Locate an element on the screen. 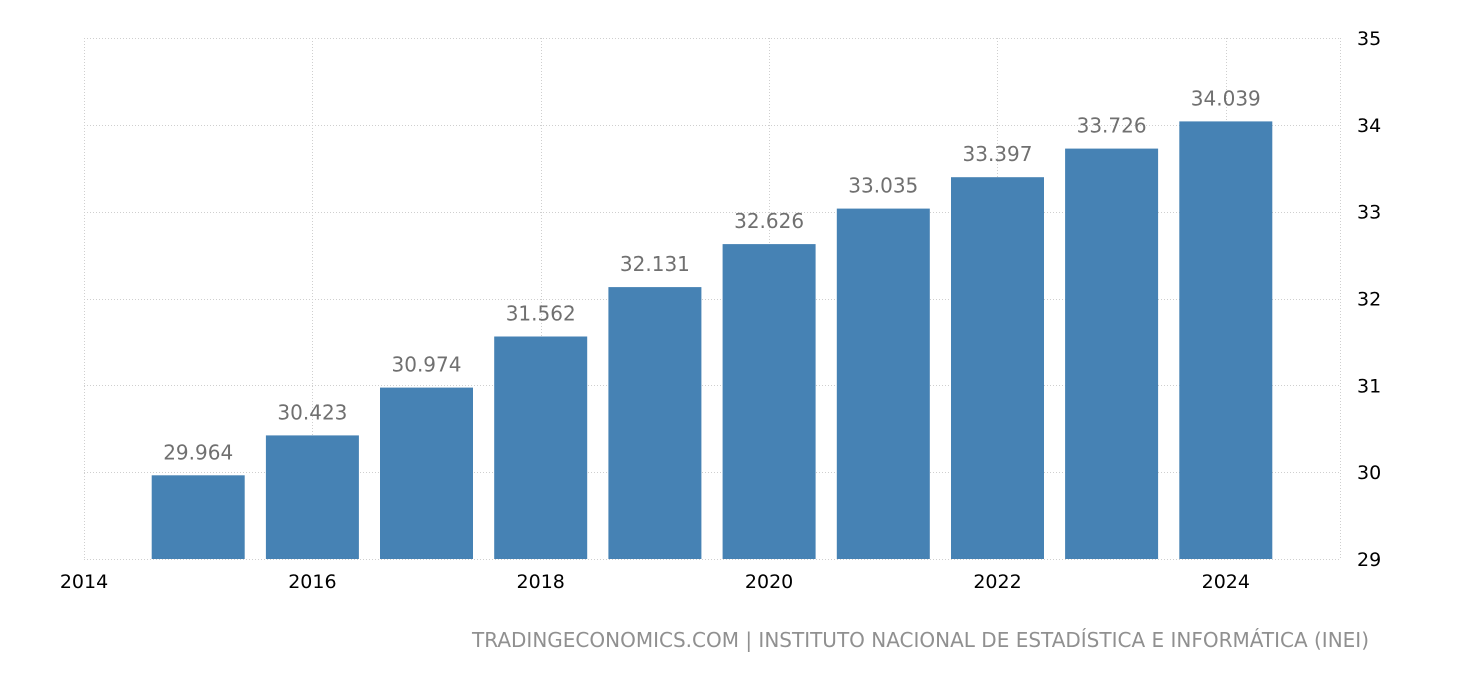 The height and width of the screenshot is (680, 1460). y-tick-label: 30 is located at coordinates (1369, 473).